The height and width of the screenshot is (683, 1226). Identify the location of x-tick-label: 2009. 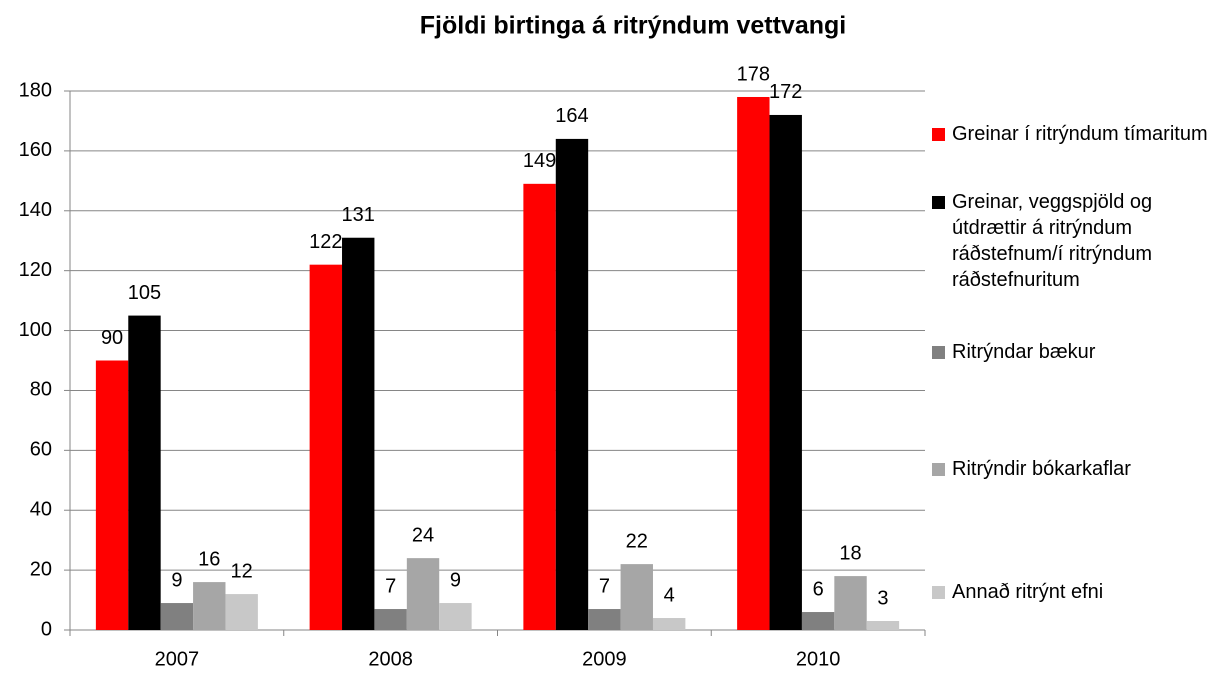
(604, 659).